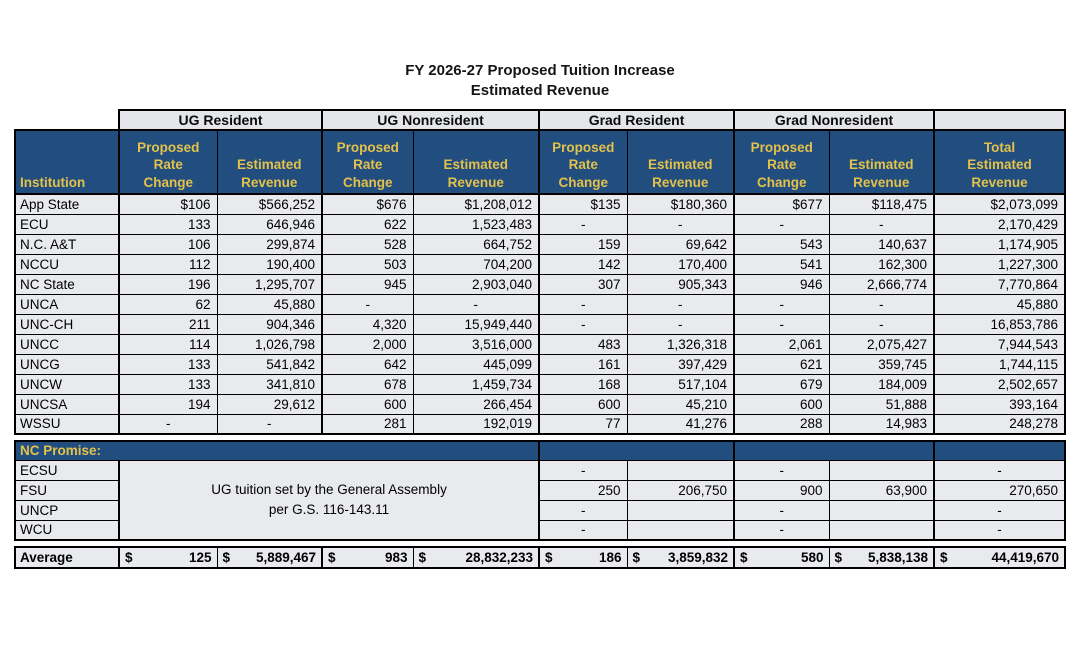 The image size is (1080, 664). Describe the element at coordinates (431, 120) in the screenshot. I see `group-header-ug-nonresident: UG Nonresident` at that location.